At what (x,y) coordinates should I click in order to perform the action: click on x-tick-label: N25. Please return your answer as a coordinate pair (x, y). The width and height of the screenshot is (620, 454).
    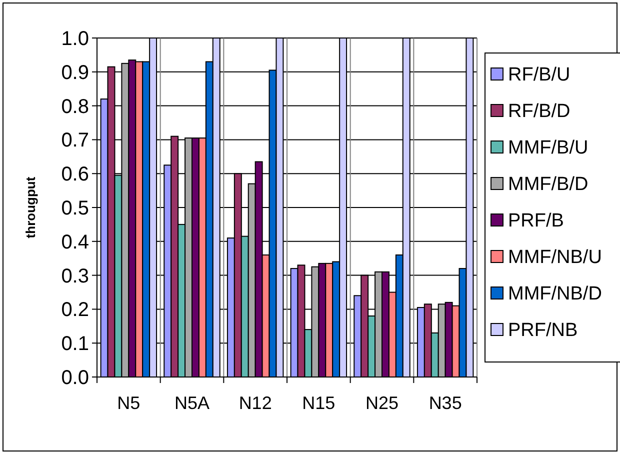
    Looking at the image, I should click on (382, 403).